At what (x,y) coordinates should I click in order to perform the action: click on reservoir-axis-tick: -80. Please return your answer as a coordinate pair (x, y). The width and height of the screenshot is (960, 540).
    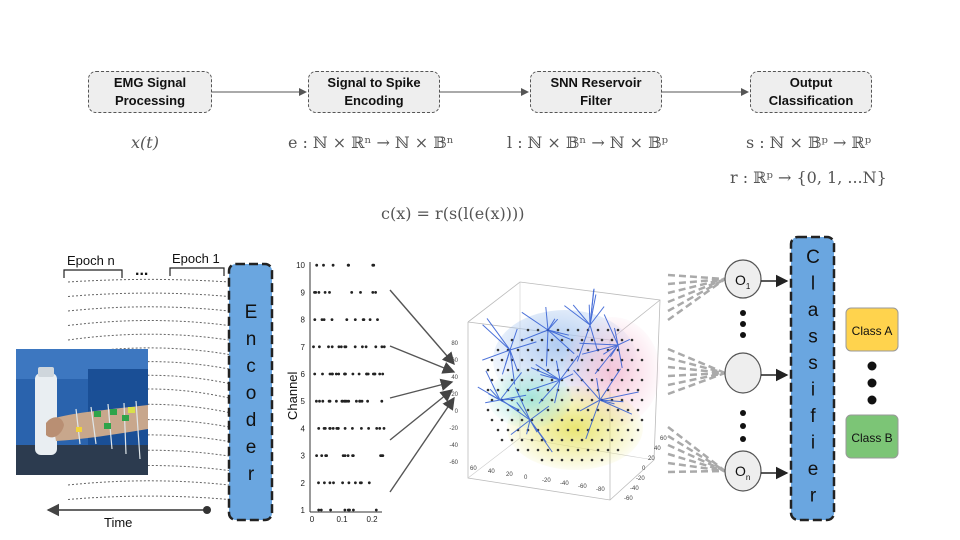
    Looking at the image, I should click on (600, 490).